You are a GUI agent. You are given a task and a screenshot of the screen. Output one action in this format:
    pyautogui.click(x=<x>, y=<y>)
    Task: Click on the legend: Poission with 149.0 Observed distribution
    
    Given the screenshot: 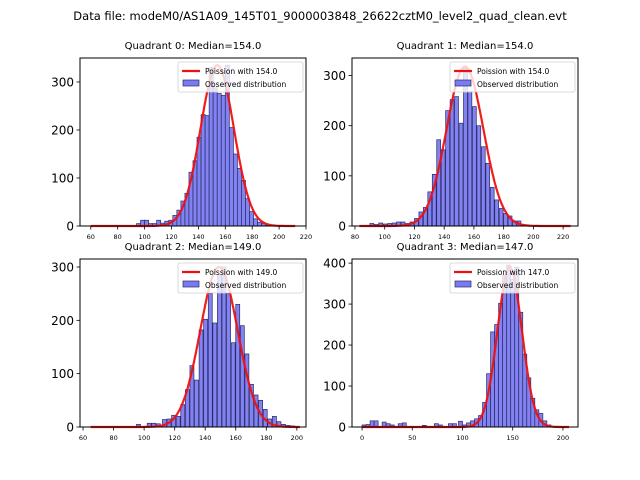 What is the action you would take?
    pyautogui.click(x=240, y=278)
    